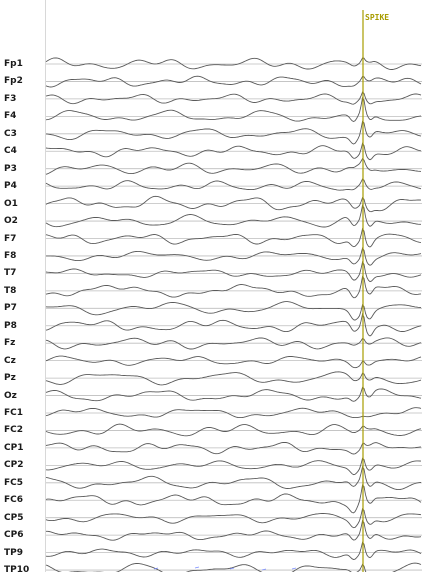 The image size is (422, 575). Describe the element at coordinates (234, 256) in the screenshot. I see `channel-trace-f8` at that location.